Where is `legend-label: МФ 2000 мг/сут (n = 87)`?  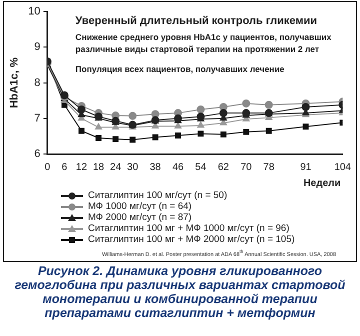 legend-label: МФ 2000 мг/сут (n = 87) is located at coordinates (140, 217).